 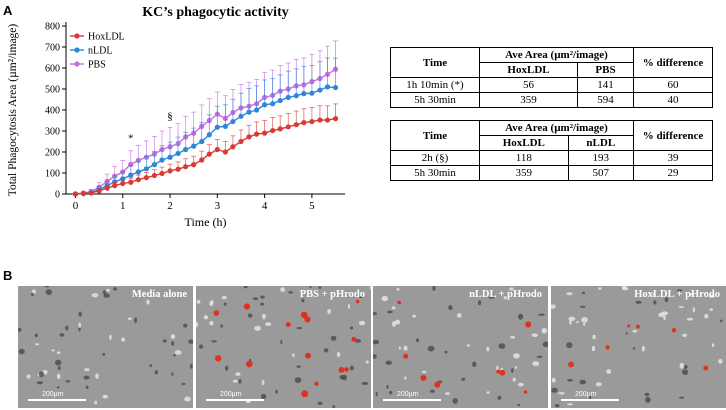 I want to click on table1-r1-hoxldl: 56, so click(x=528, y=85).